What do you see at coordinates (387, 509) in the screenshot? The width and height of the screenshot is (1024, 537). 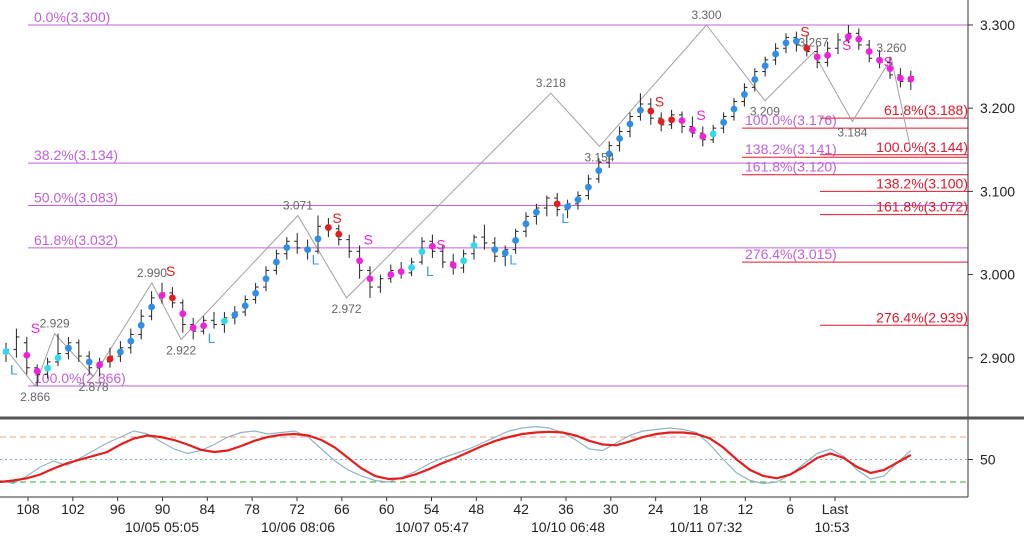 I see `time-tick-label: 60` at bounding box center [387, 509].